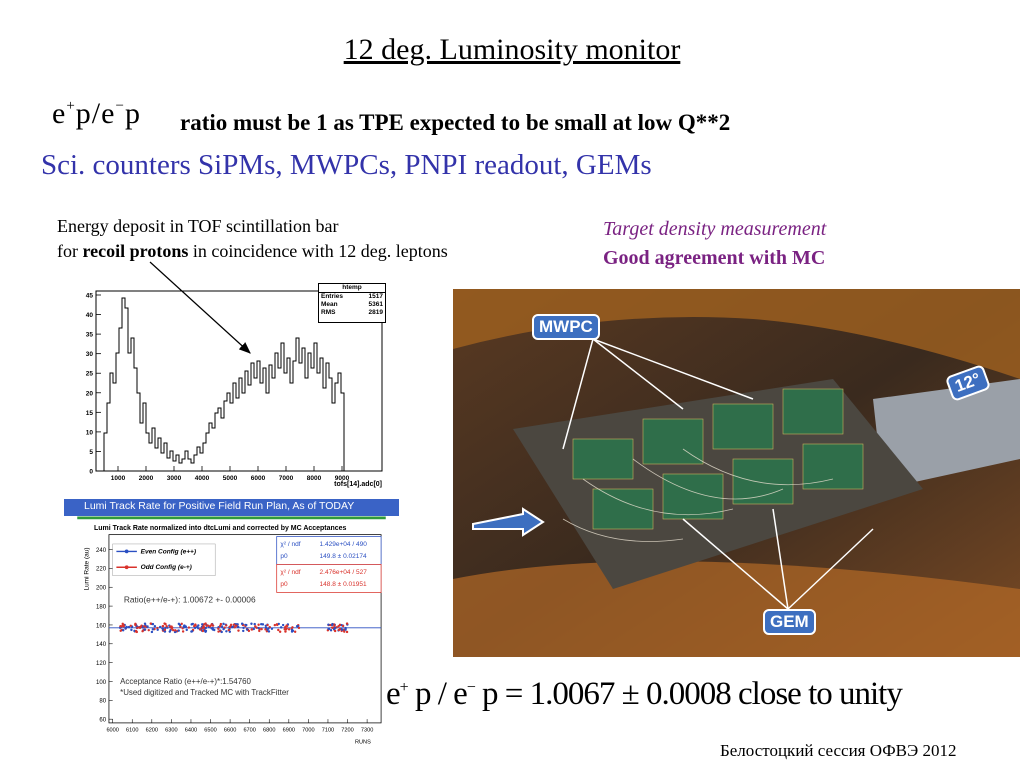 The image size is (1024, 768). What do you see at coordinates (230, 474) in the screenshot?
I see `histogram-x-axis: 1000 2000 3000 4000 5000 6000 7000 8000 9000` at bounding box center [230, 474].